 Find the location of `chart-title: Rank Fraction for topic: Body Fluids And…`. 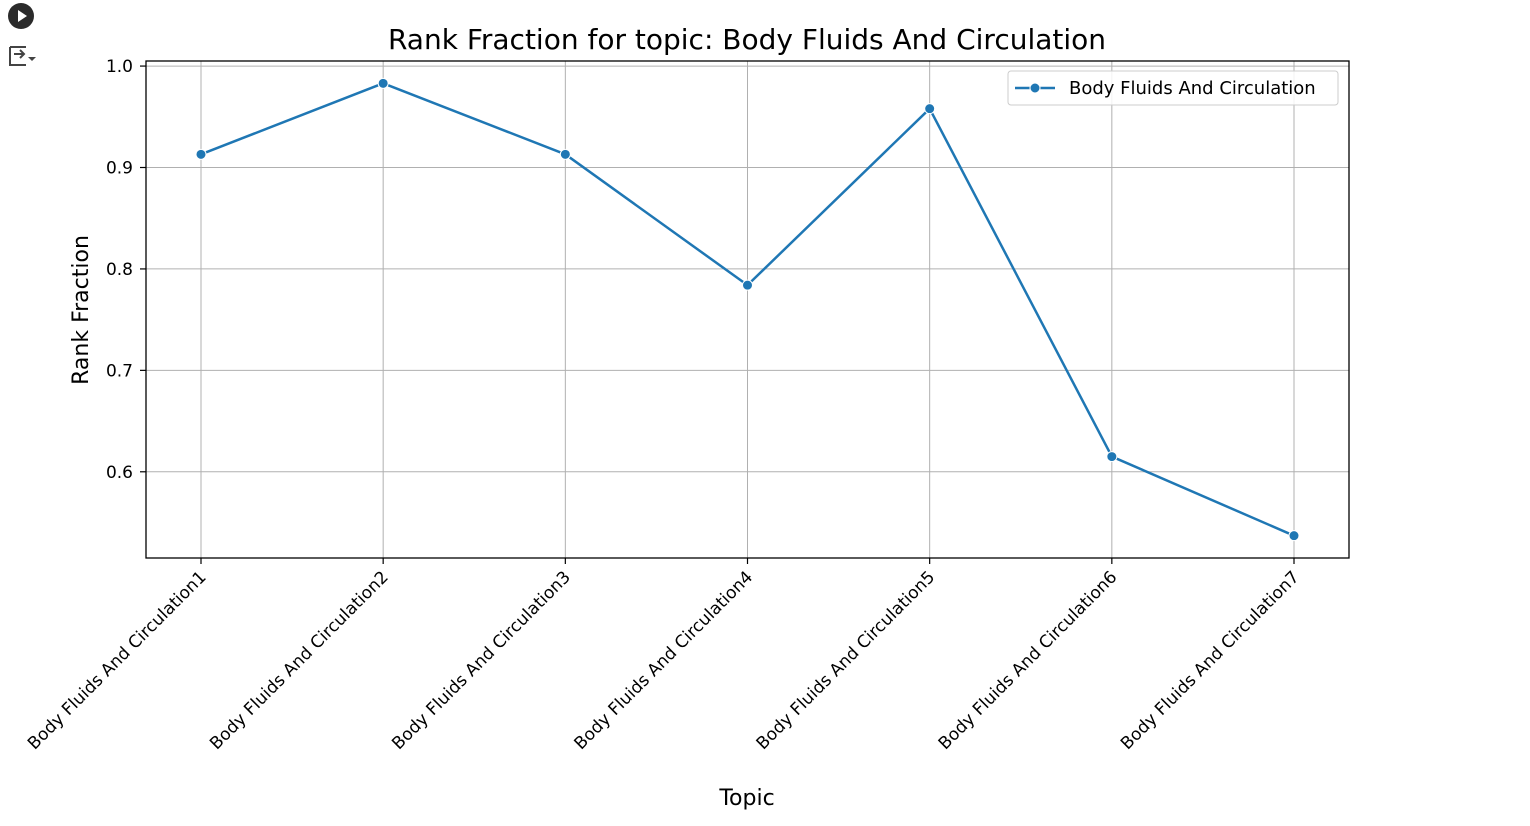

chart-title: Rank Fraction for topic: Body Fluids And… is located at coordinates (747, 39).